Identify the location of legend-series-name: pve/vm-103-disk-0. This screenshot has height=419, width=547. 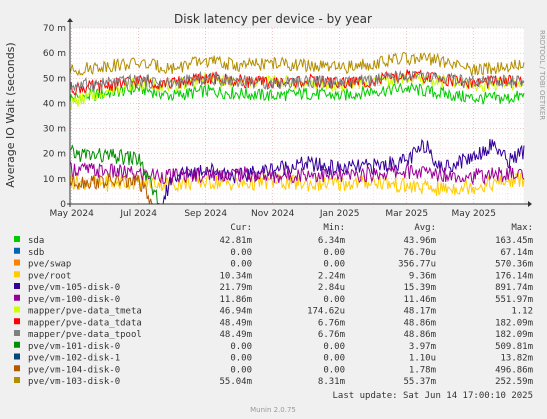
(74, 382).